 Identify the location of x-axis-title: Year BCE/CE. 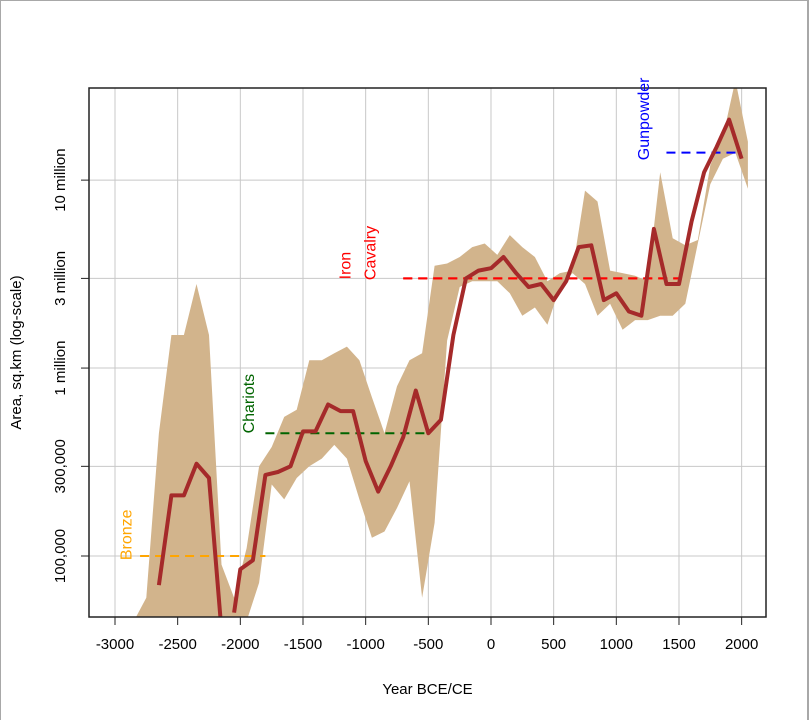
(427, 689).